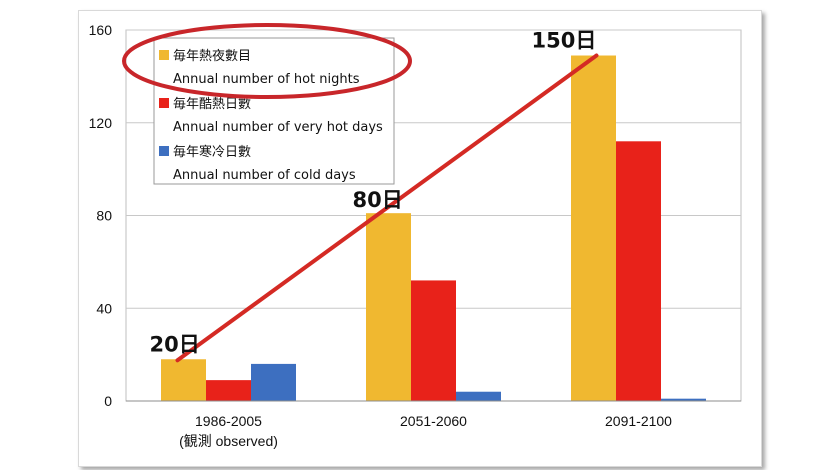  I want to click on y-tick-label-40: 40, so click(104, 308).